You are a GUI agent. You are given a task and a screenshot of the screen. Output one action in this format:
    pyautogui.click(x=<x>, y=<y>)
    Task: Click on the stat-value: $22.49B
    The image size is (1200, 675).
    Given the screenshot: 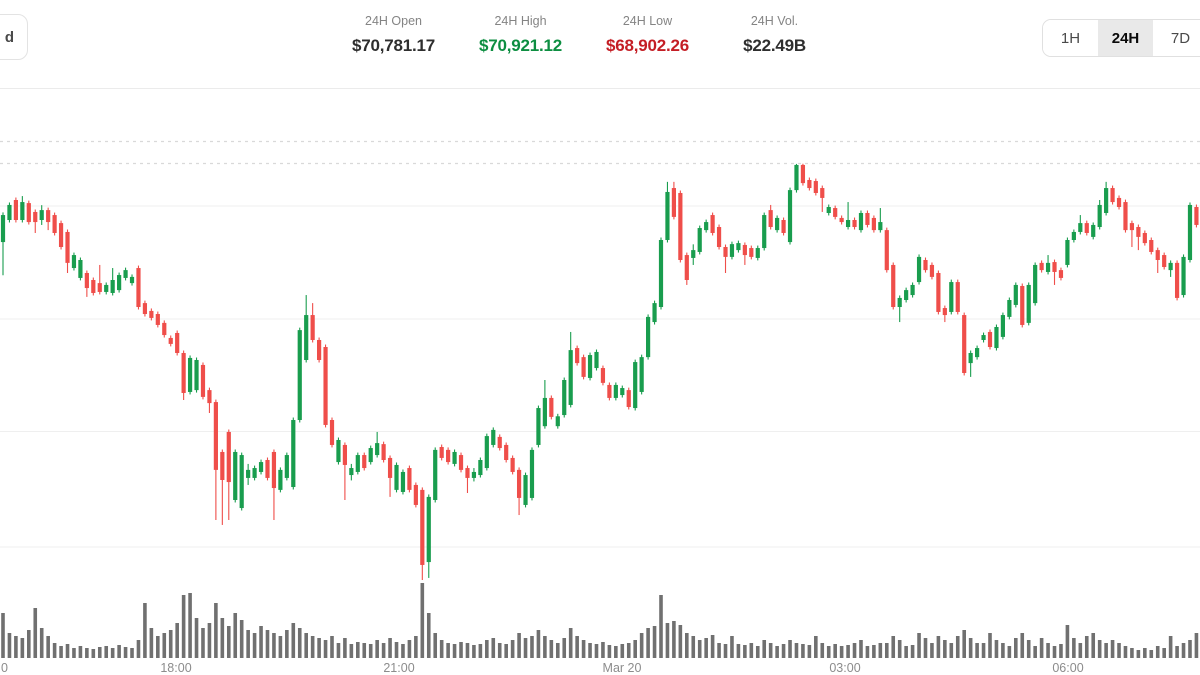 What is the action you would take?
    pyautogui.click(x=774, y=45)
    